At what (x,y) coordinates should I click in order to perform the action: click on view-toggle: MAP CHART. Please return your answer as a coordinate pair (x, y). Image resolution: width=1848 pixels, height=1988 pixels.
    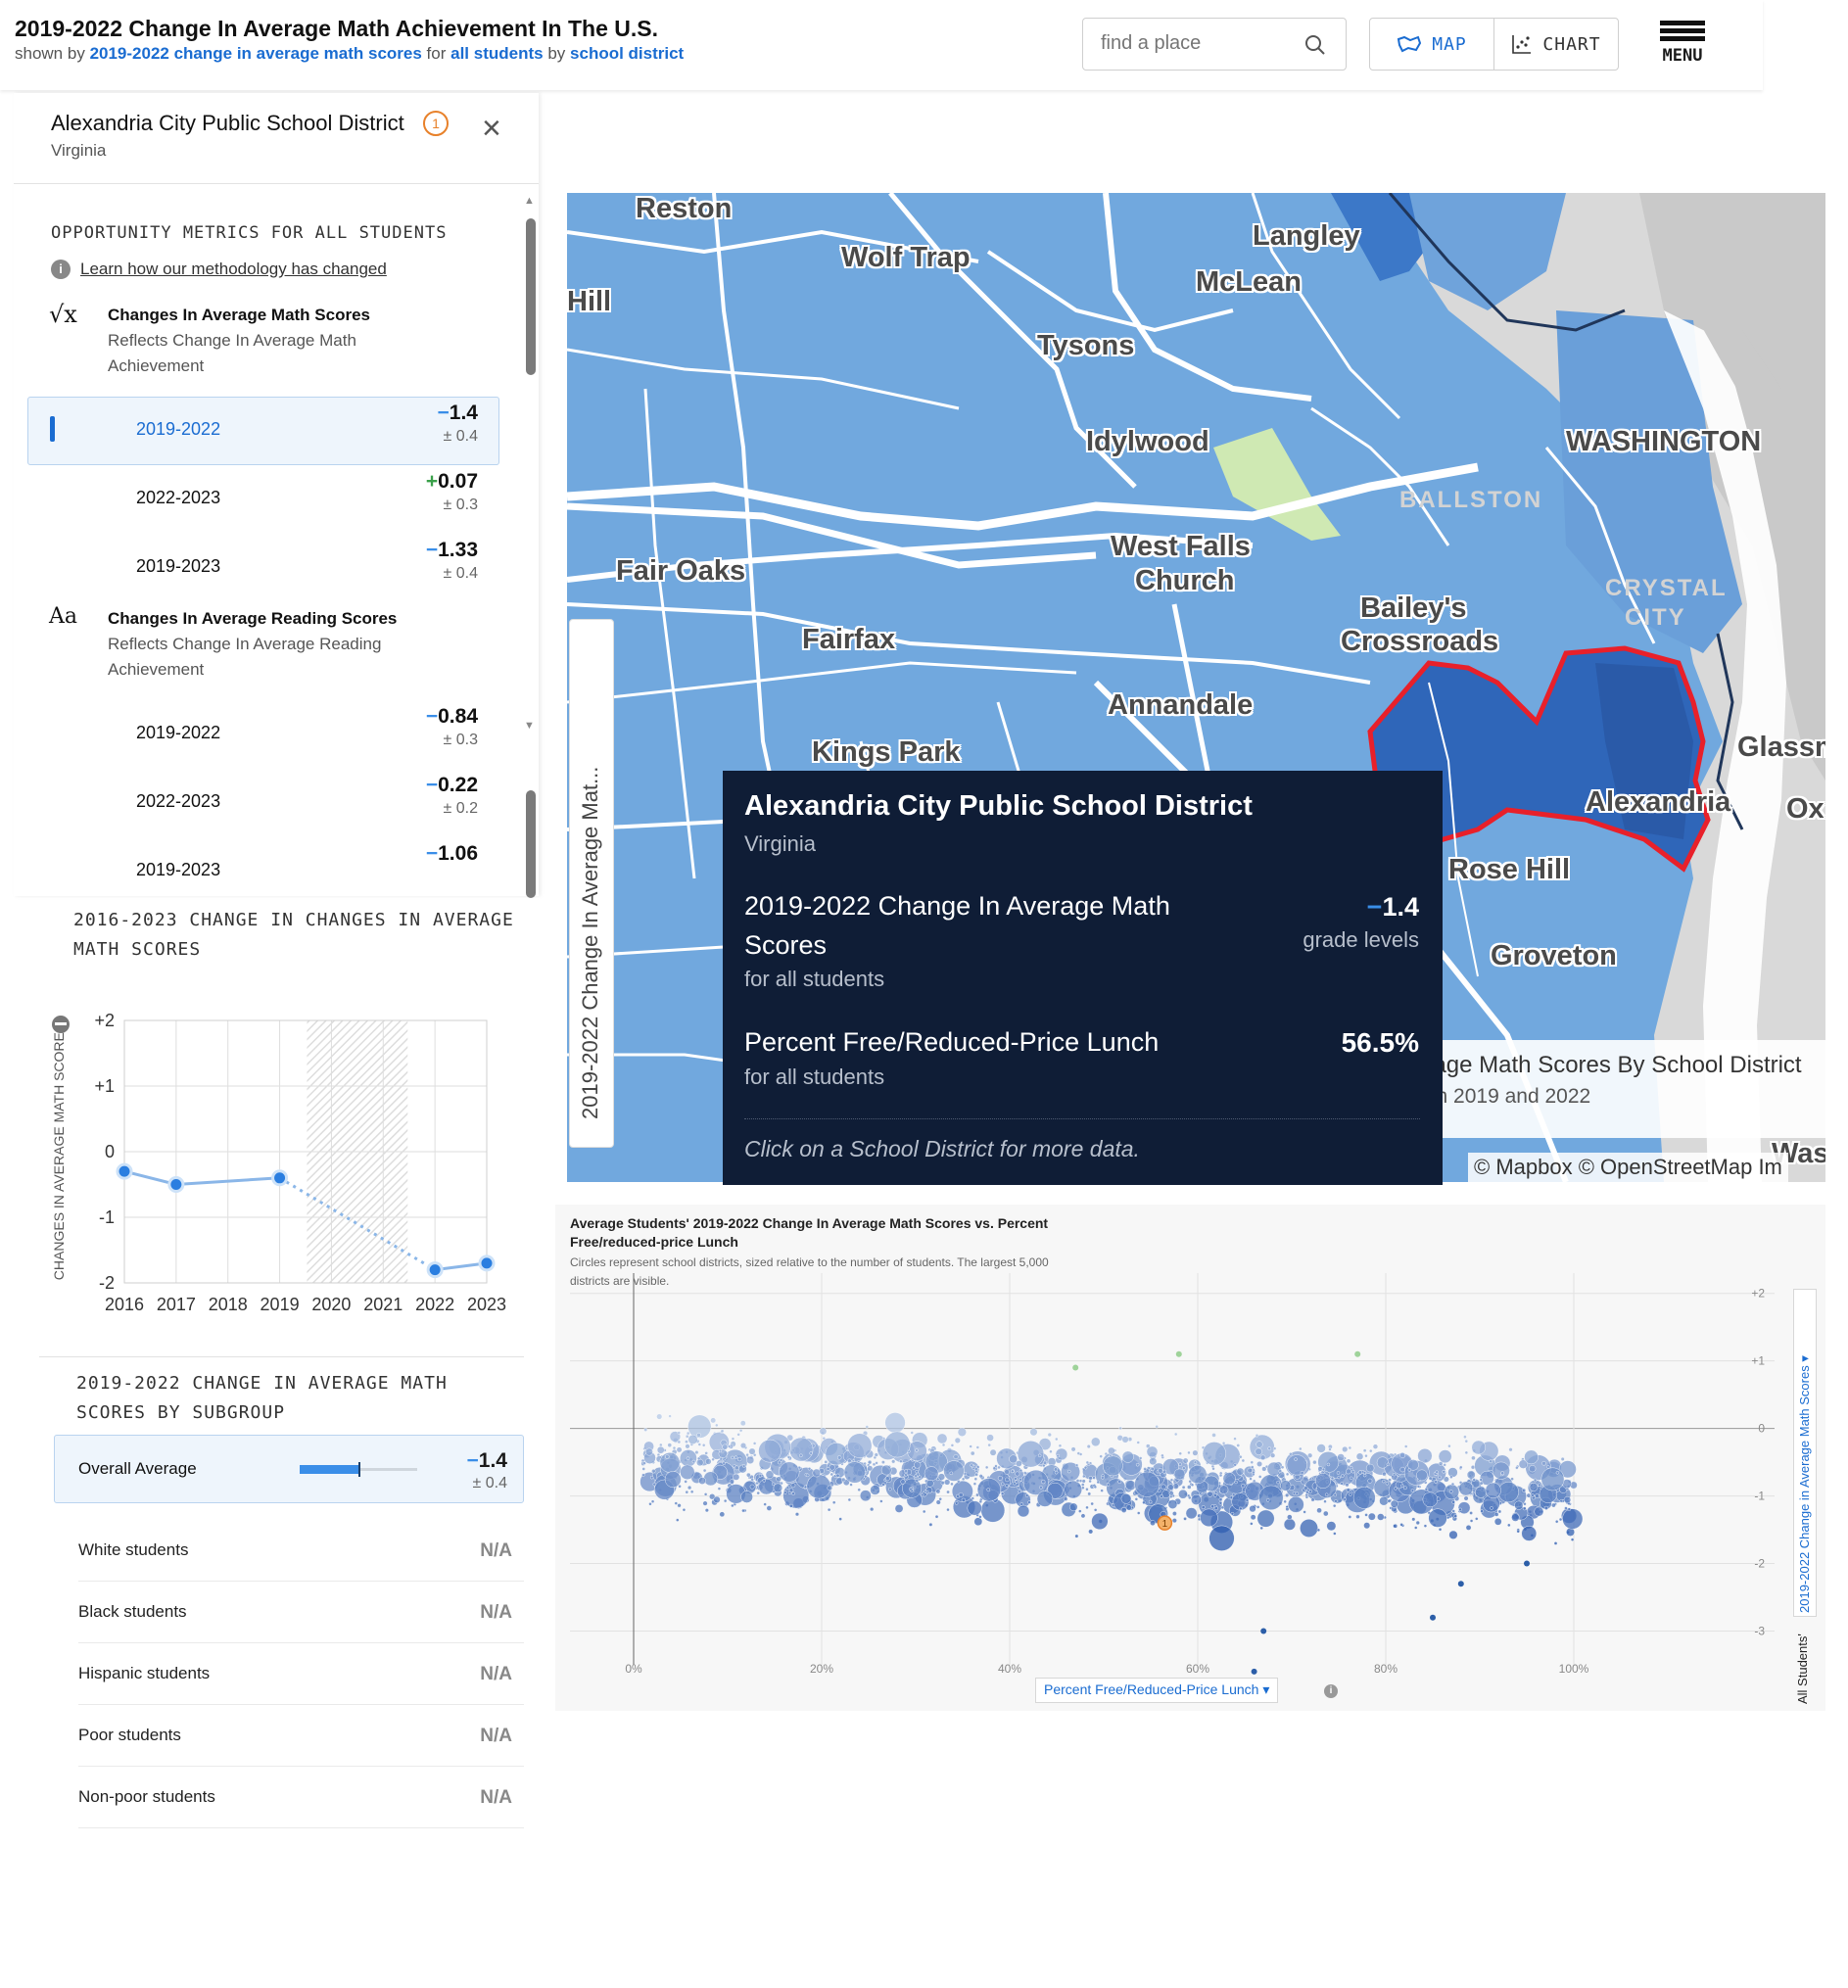
    Looking at the image, I should click on (1494, 44).